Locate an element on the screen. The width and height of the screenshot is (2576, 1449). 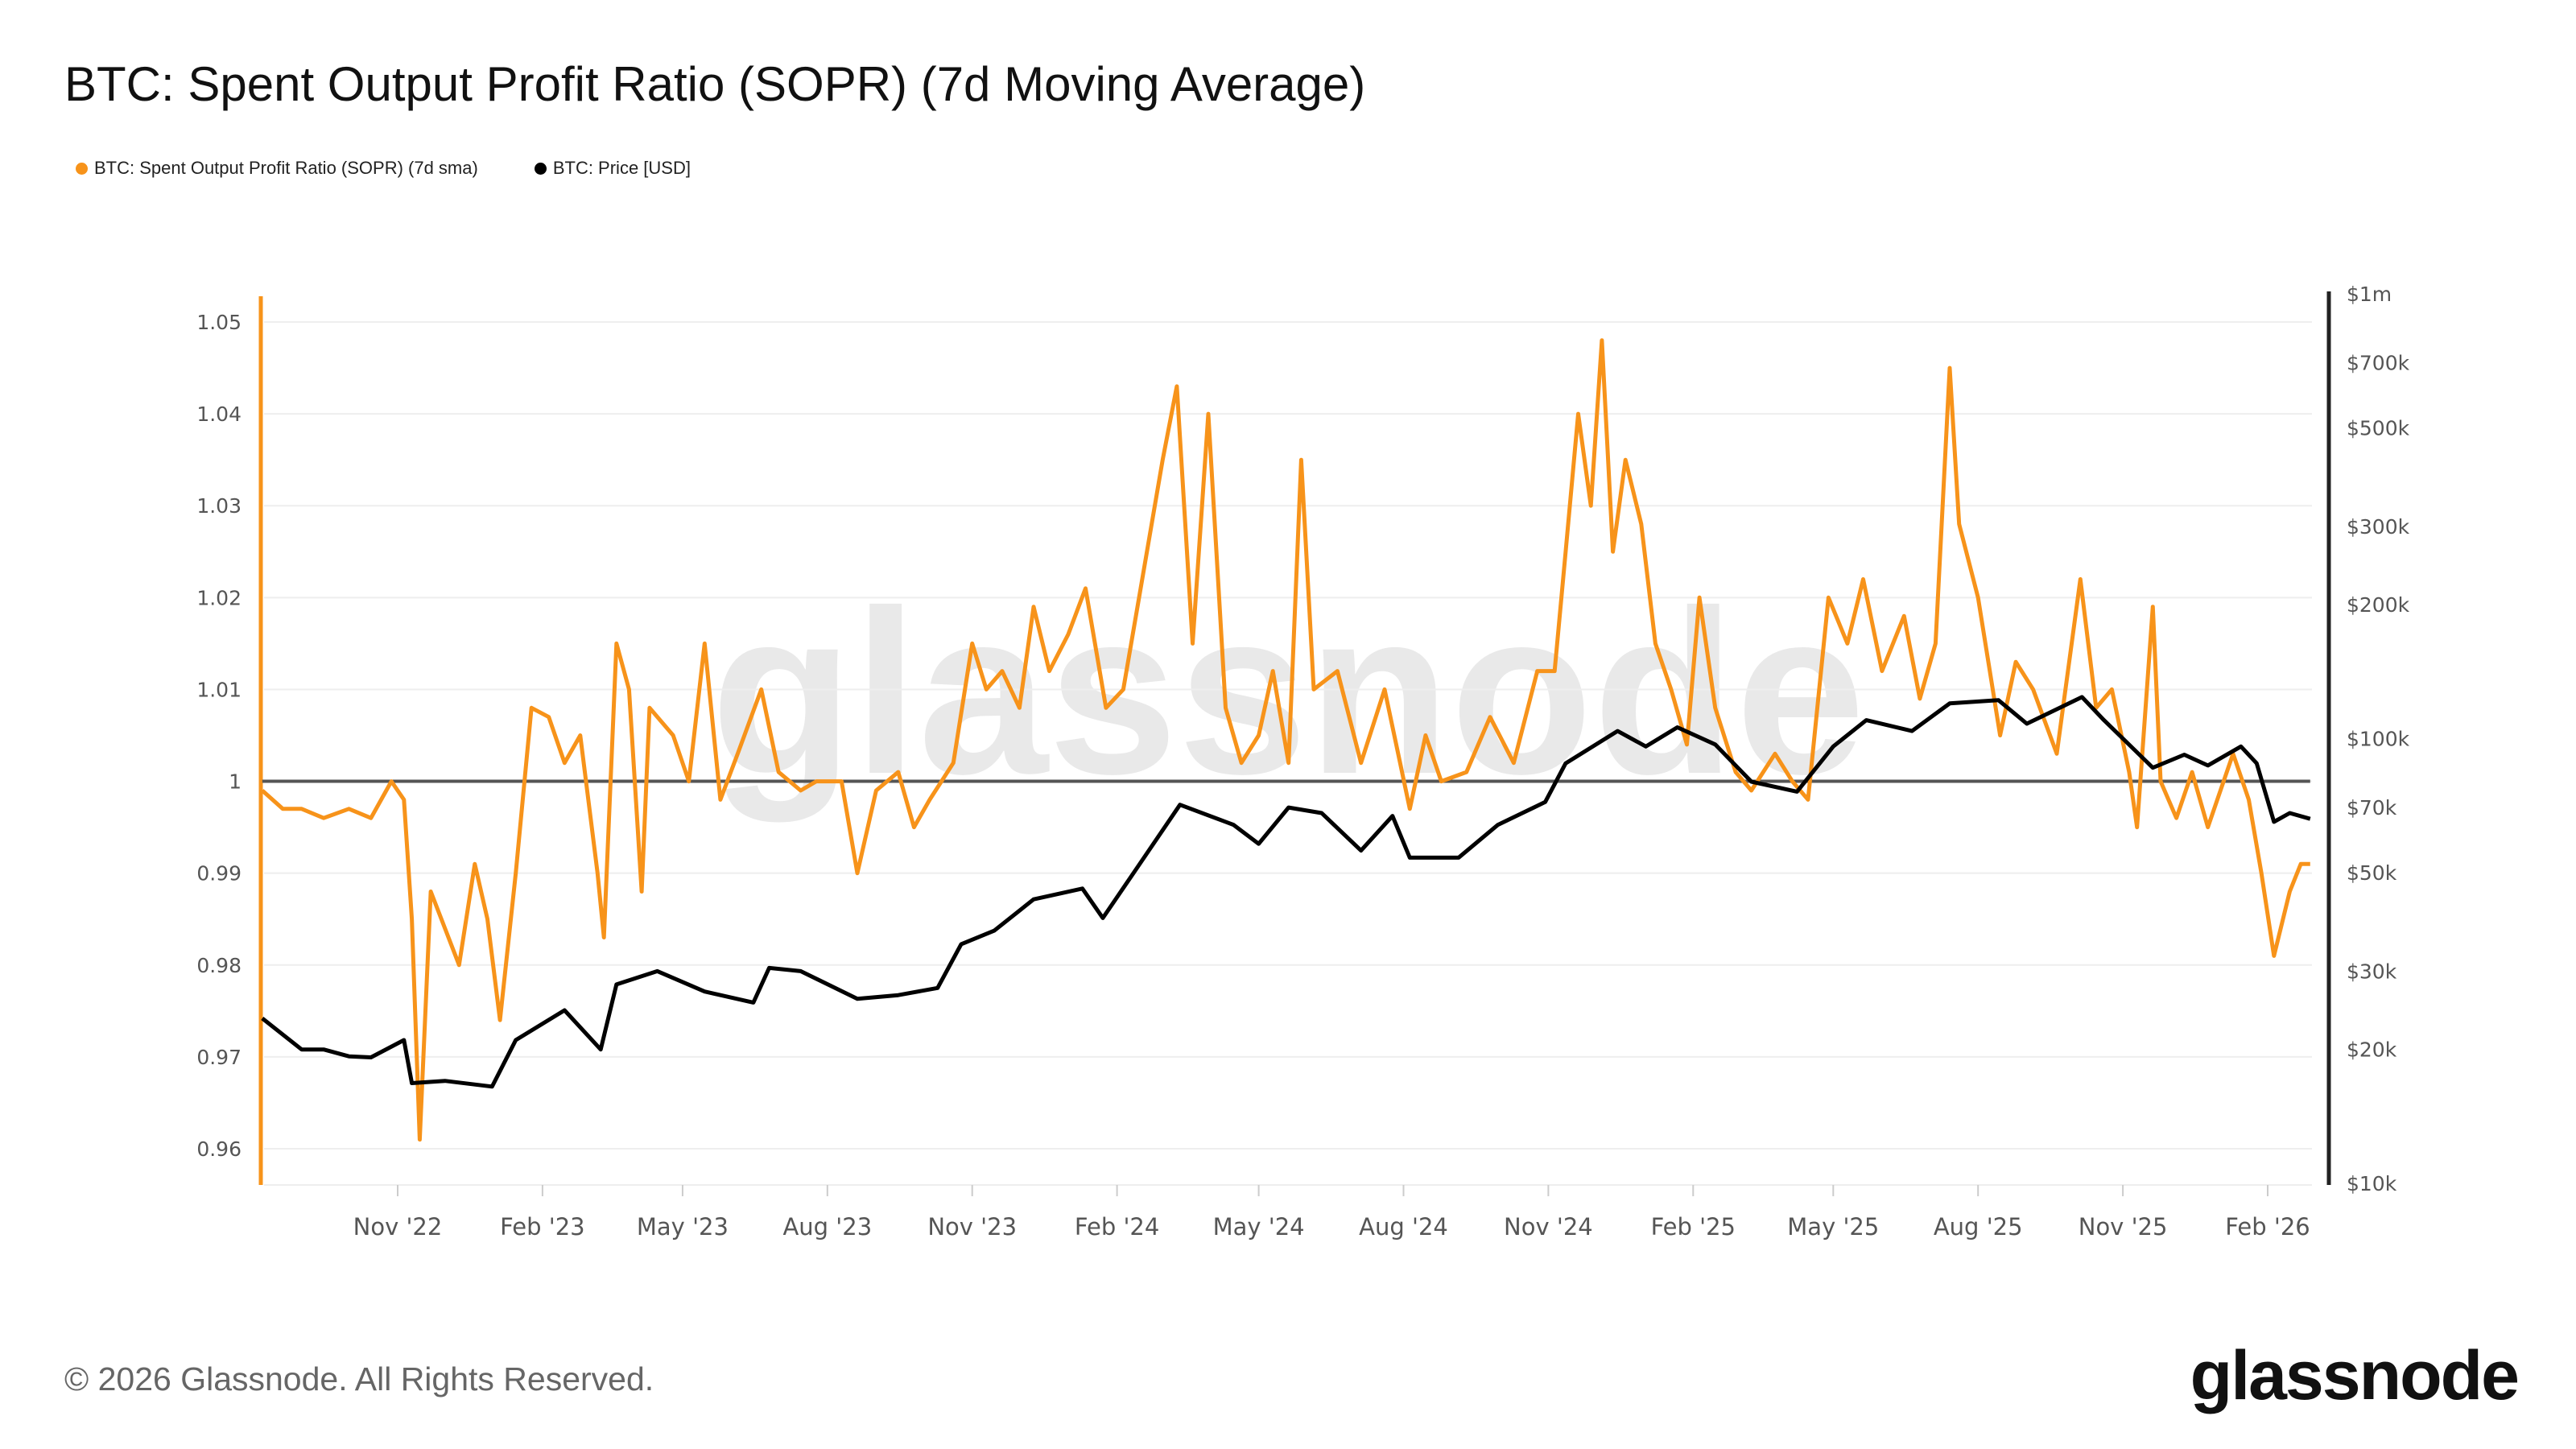
x-tick-label: May '25 is located at coordinates (1833, 1227).